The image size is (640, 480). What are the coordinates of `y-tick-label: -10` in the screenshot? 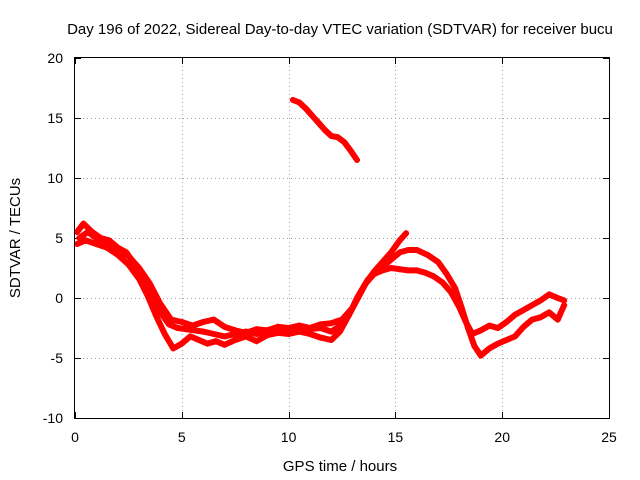 It's located at (53, 418).